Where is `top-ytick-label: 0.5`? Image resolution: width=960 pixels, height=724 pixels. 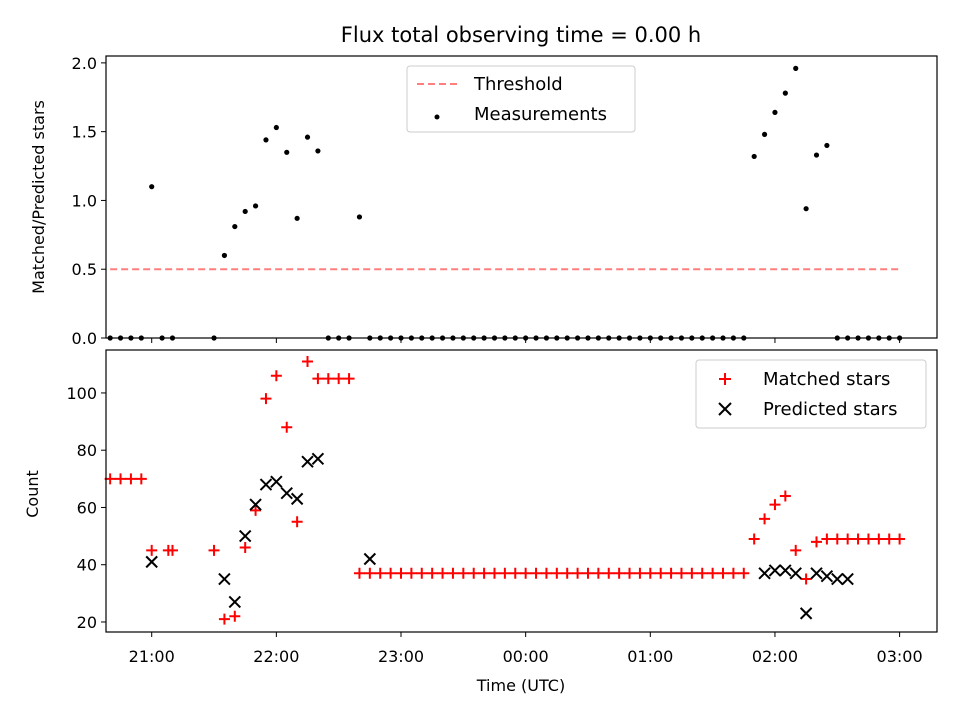
top-ytick-label: 0.5 is located at coordinates (84, 269).